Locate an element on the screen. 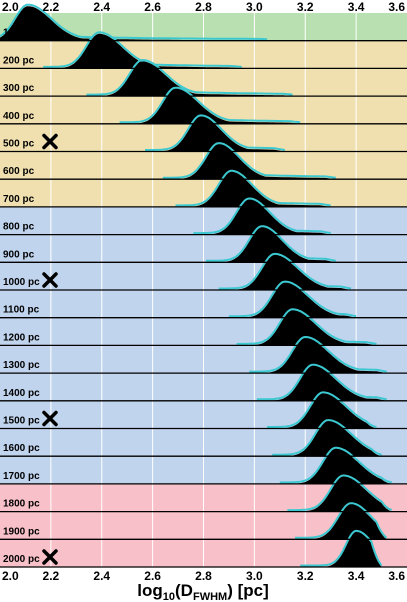  row-label: 1700 pc is located at coordinates (21, 476).